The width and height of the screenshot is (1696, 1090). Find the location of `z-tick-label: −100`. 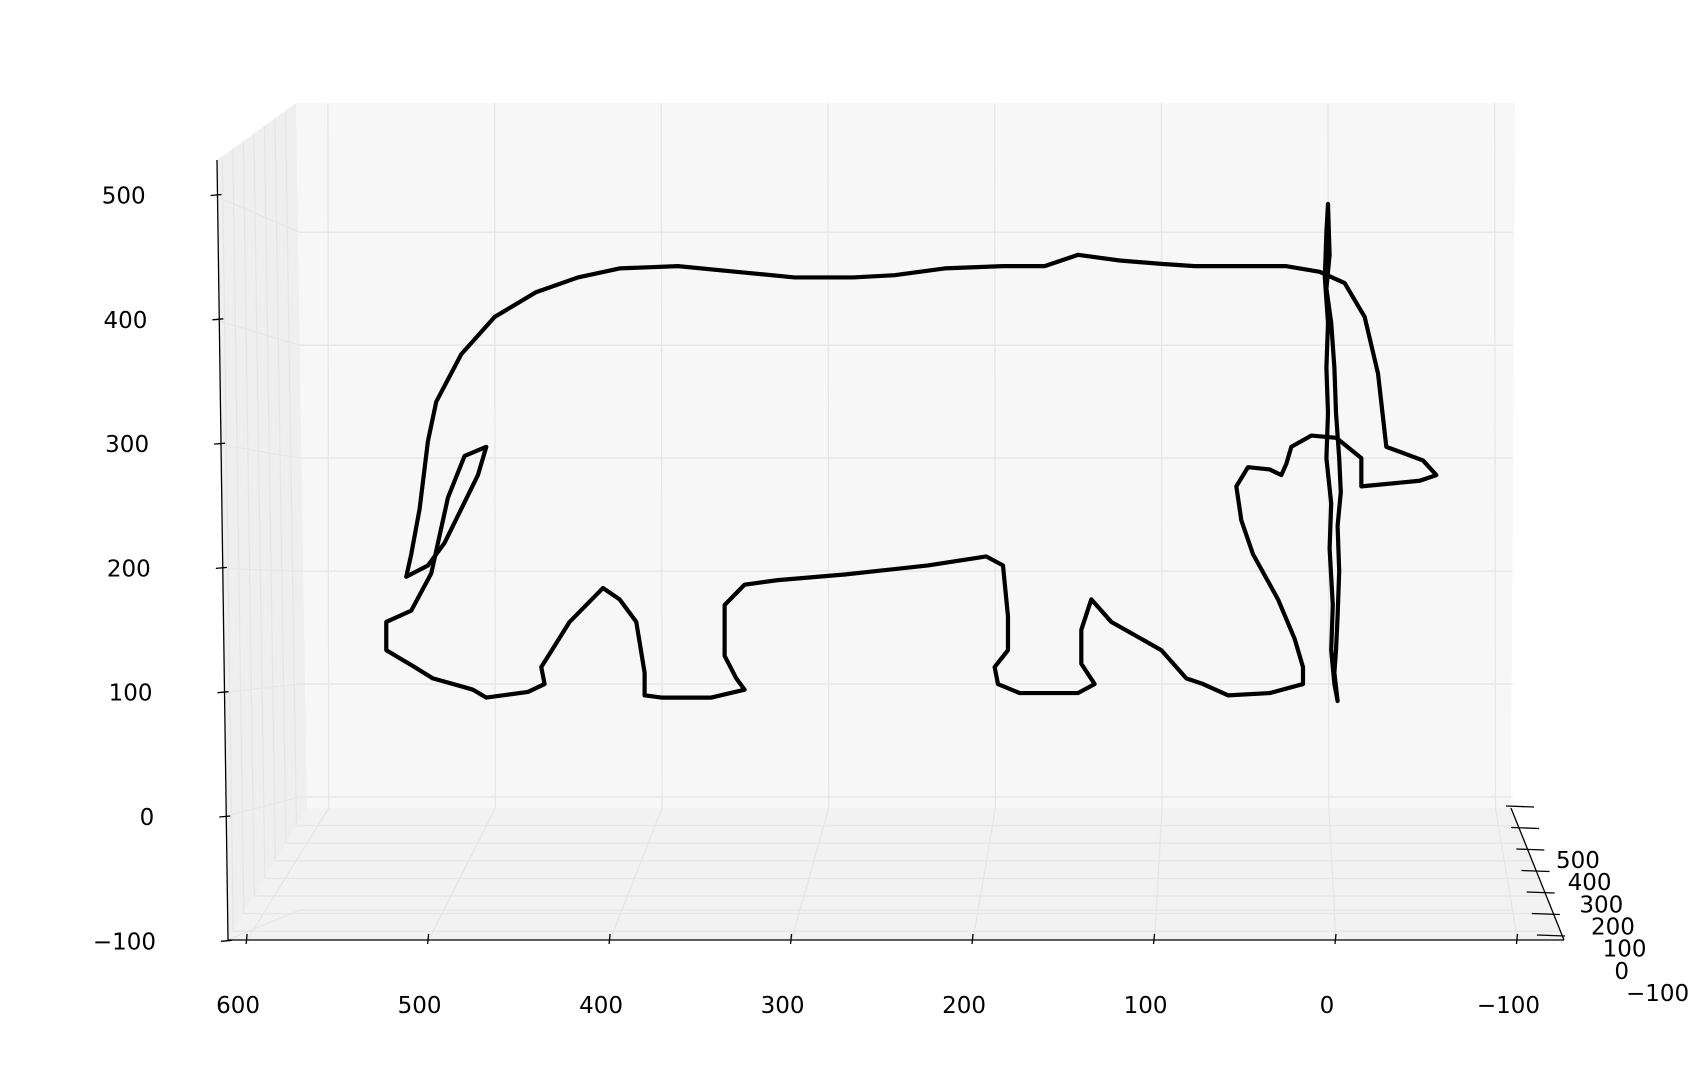

z-tick-label: −100 is located at coordinates (124, 942).